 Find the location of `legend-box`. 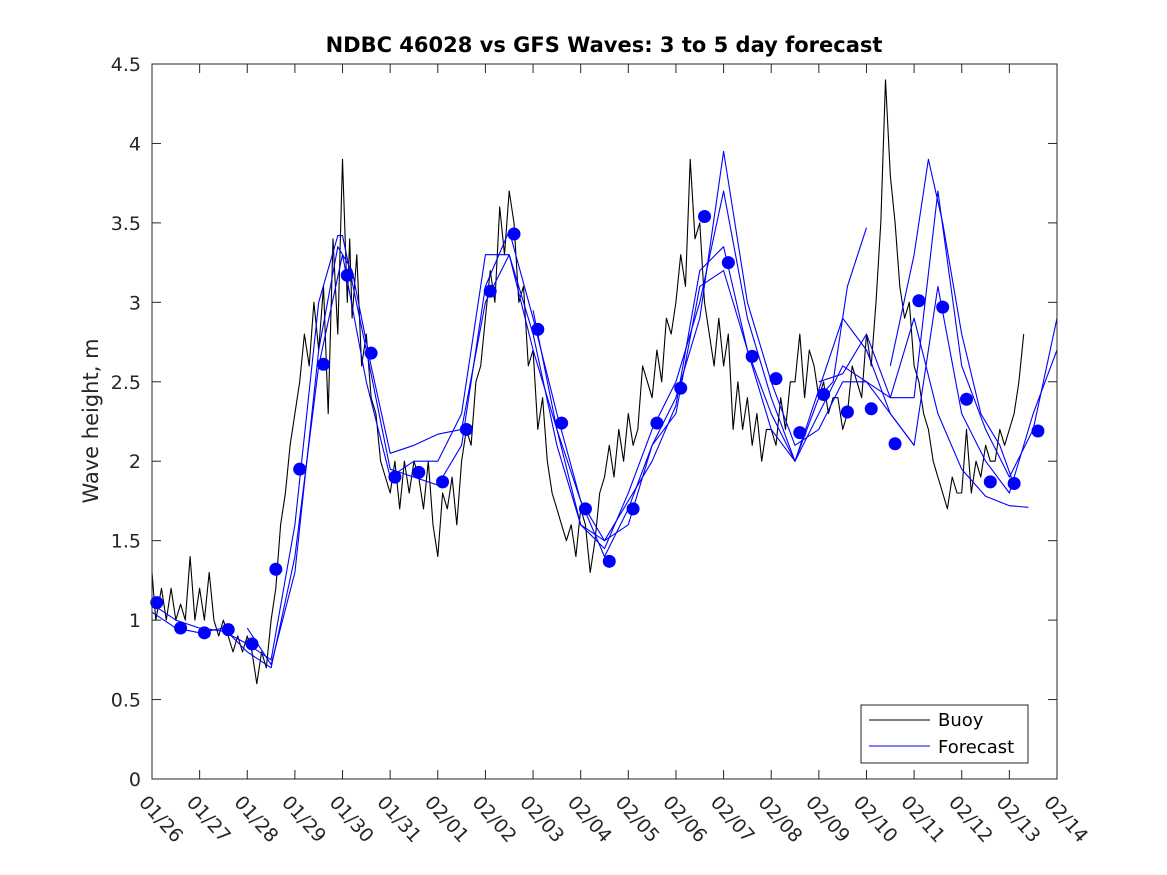

legend-box is located at coordinates (944, 734).